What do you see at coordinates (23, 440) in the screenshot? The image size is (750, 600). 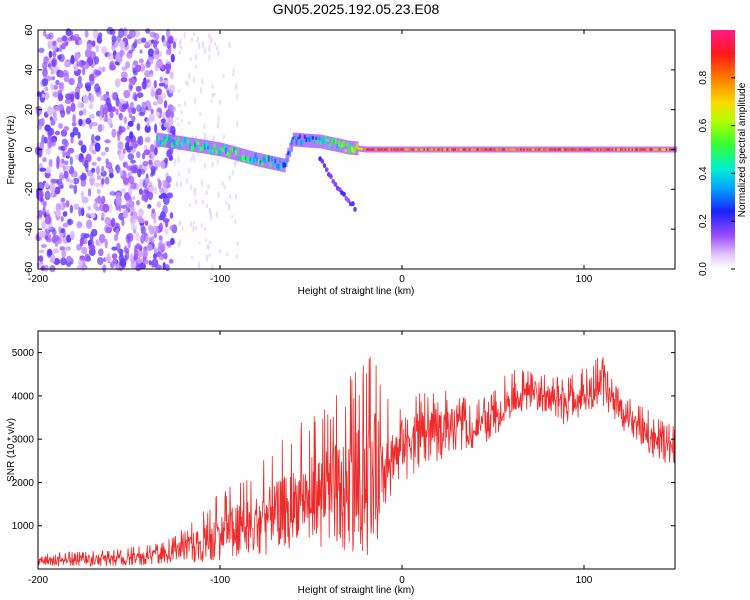 I see `y-tick-label: 3000` at bounding box center [23, 440].